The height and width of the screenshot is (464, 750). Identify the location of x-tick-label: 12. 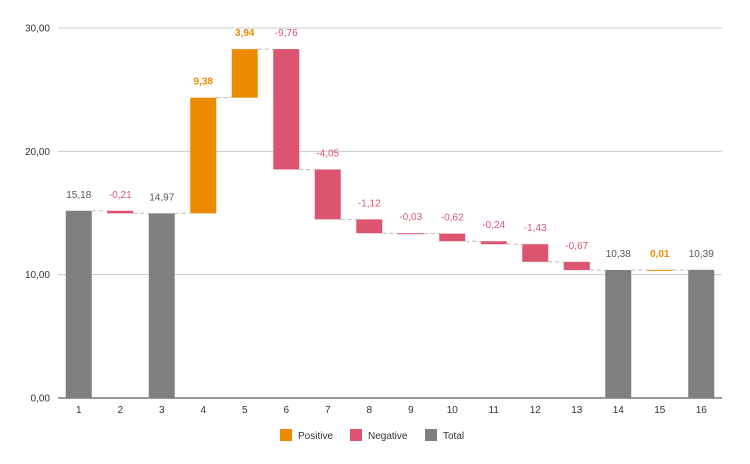
(536, 410).